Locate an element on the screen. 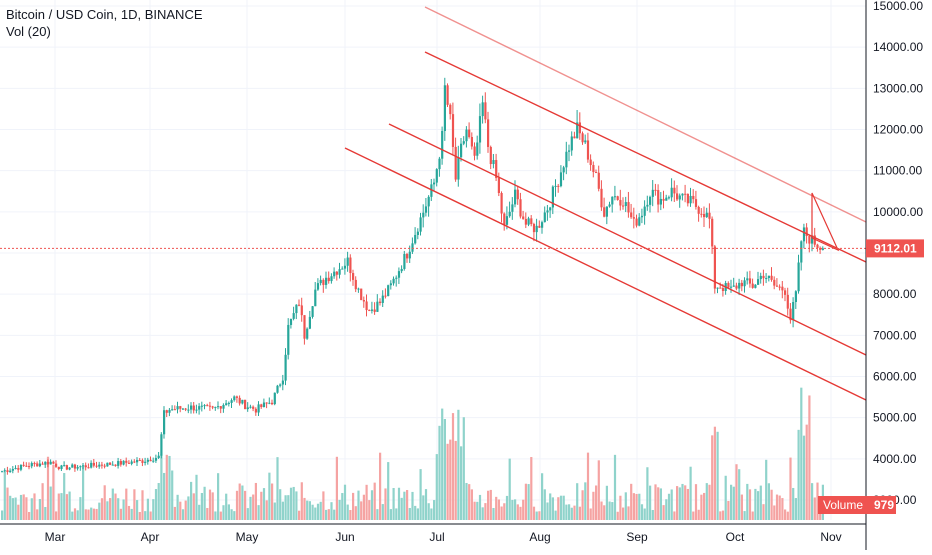  price-tick-label: 6000.00 is located at coordinates (895, 377).